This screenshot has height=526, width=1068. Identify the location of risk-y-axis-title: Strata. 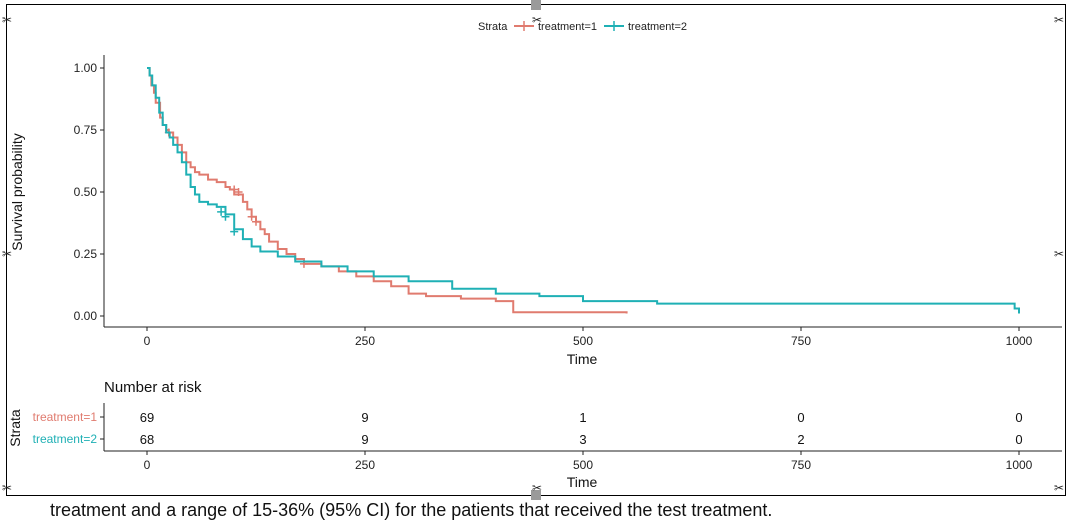
(15, 428).